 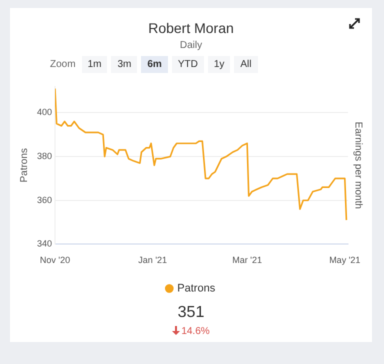 What do you see at coordinates (95, 64) in the screenshot?
I see `text: 1m` at bounding box center [95, 64].